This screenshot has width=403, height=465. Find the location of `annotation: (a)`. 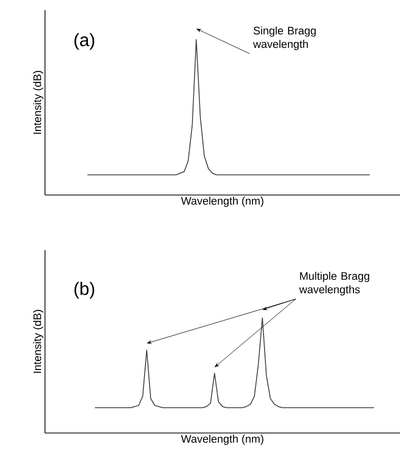

annotation: (a) is located at coordinates (84, 41).